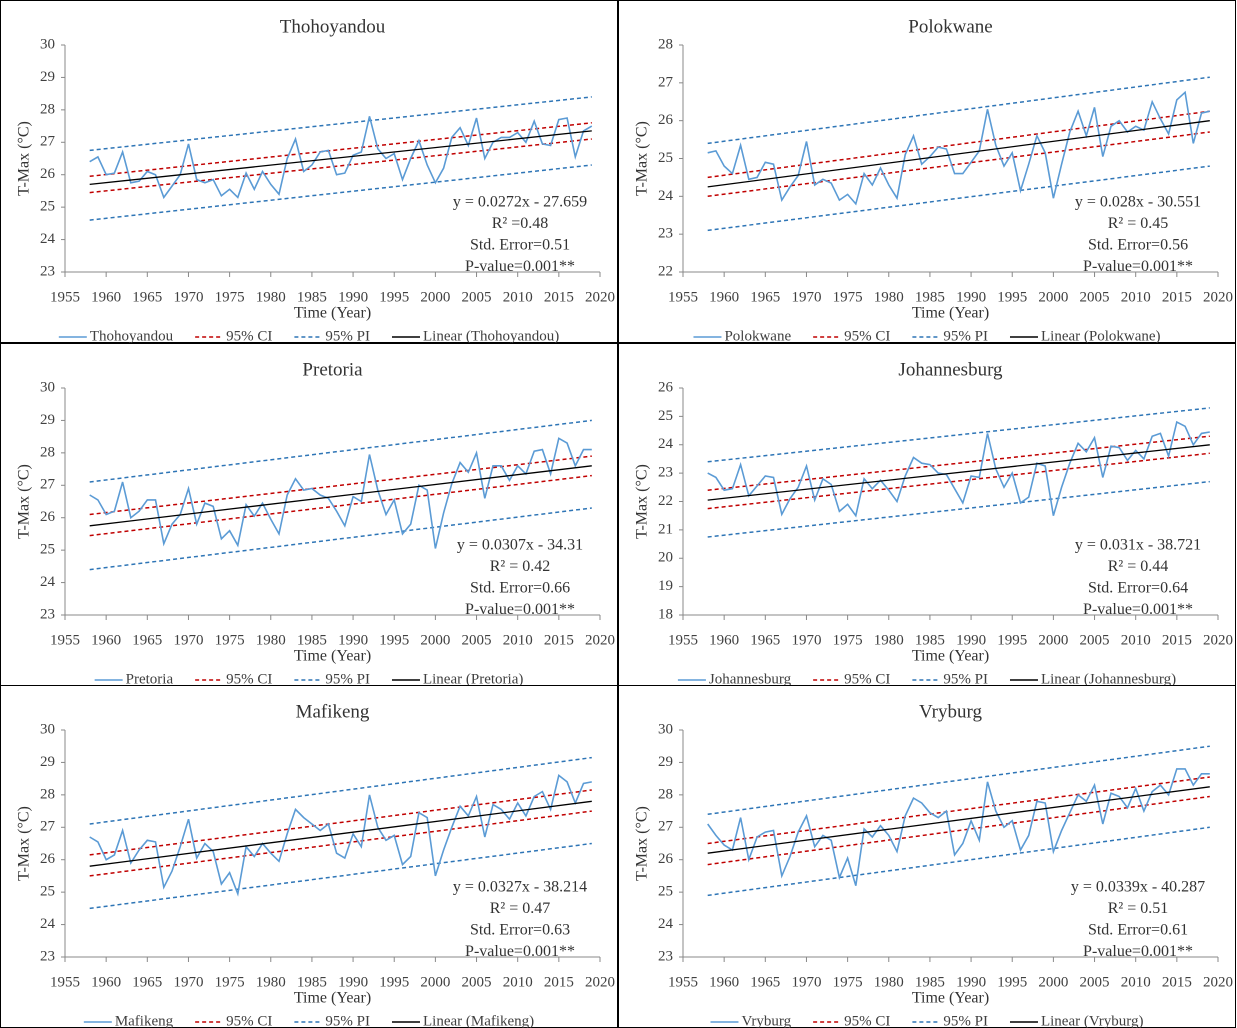  I want to click on y-tick-label: 18, so click(665, 614).